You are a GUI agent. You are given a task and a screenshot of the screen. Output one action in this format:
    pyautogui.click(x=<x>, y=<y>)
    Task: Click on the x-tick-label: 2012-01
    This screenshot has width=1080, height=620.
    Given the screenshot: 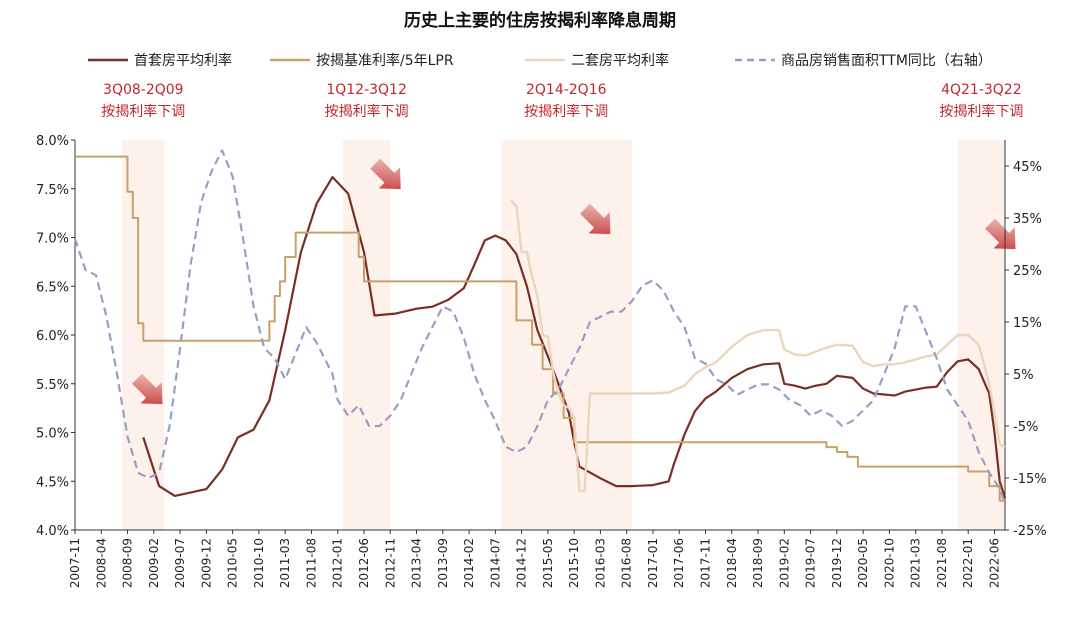 What is the action you would take?
    pyautogui.click(x=338, y=563)
    